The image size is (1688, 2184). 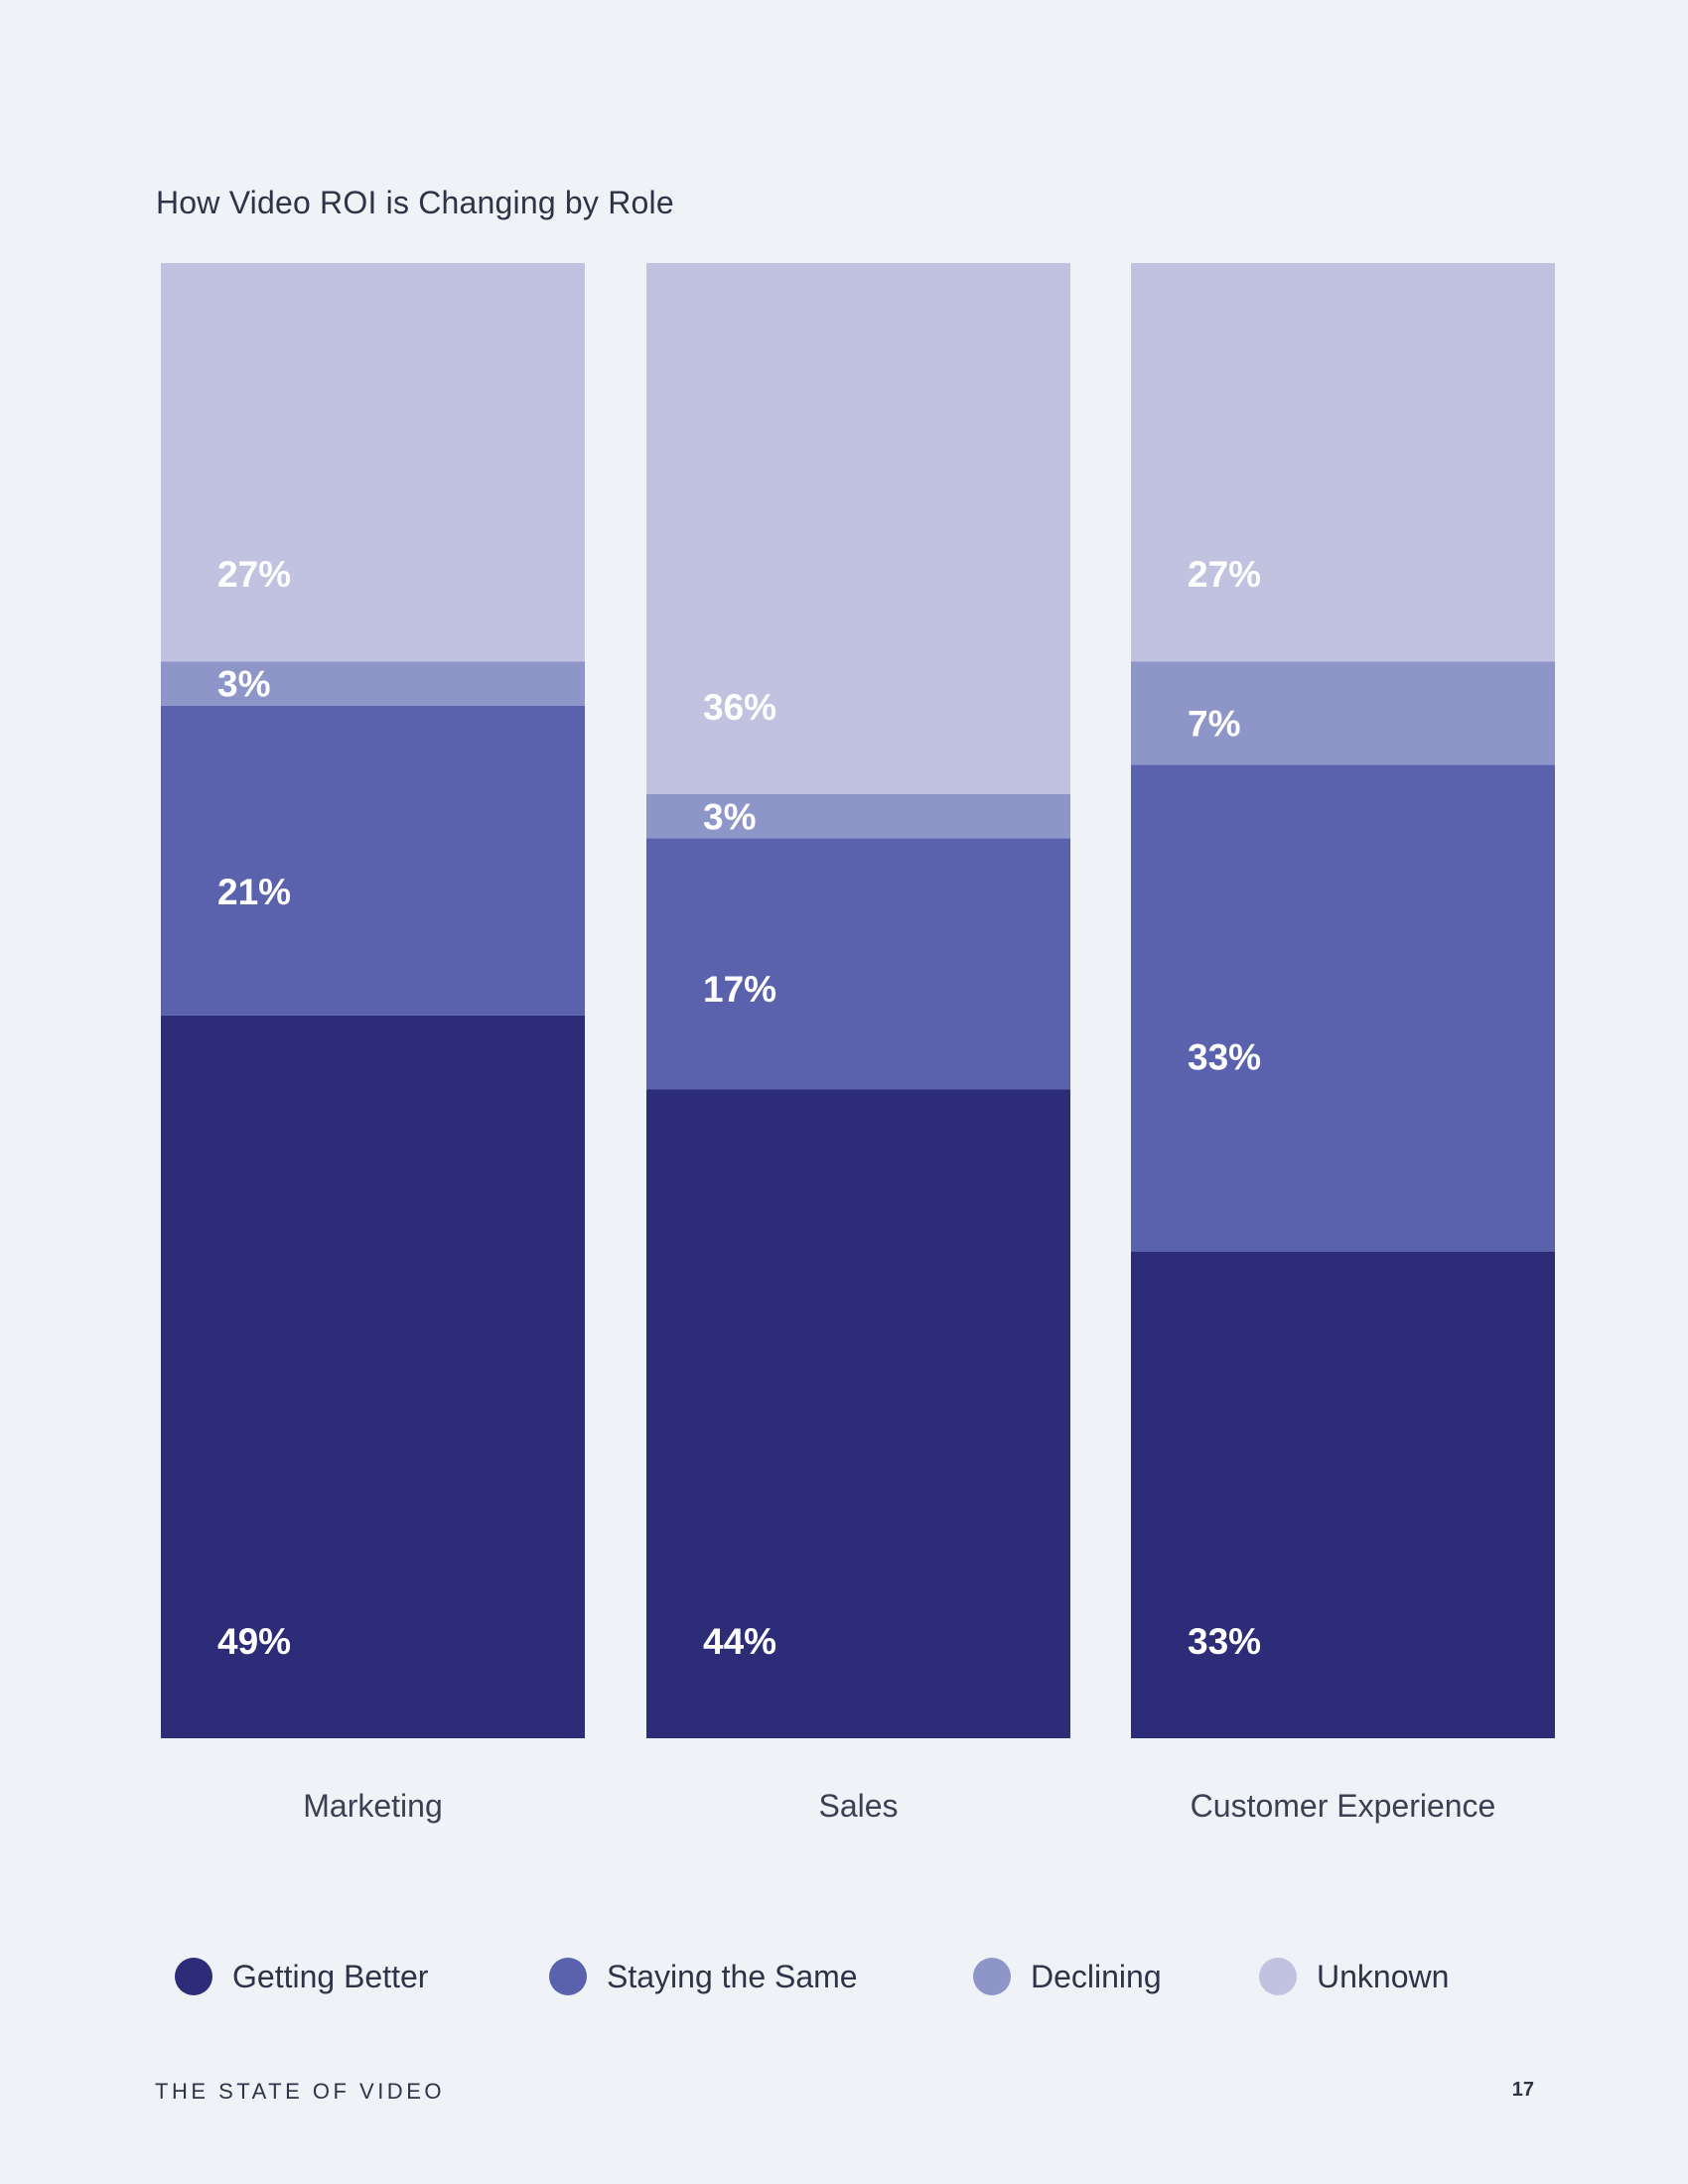 I want to click on legend-item-getting-better: Getting Better, so click(x=301, y=1976).